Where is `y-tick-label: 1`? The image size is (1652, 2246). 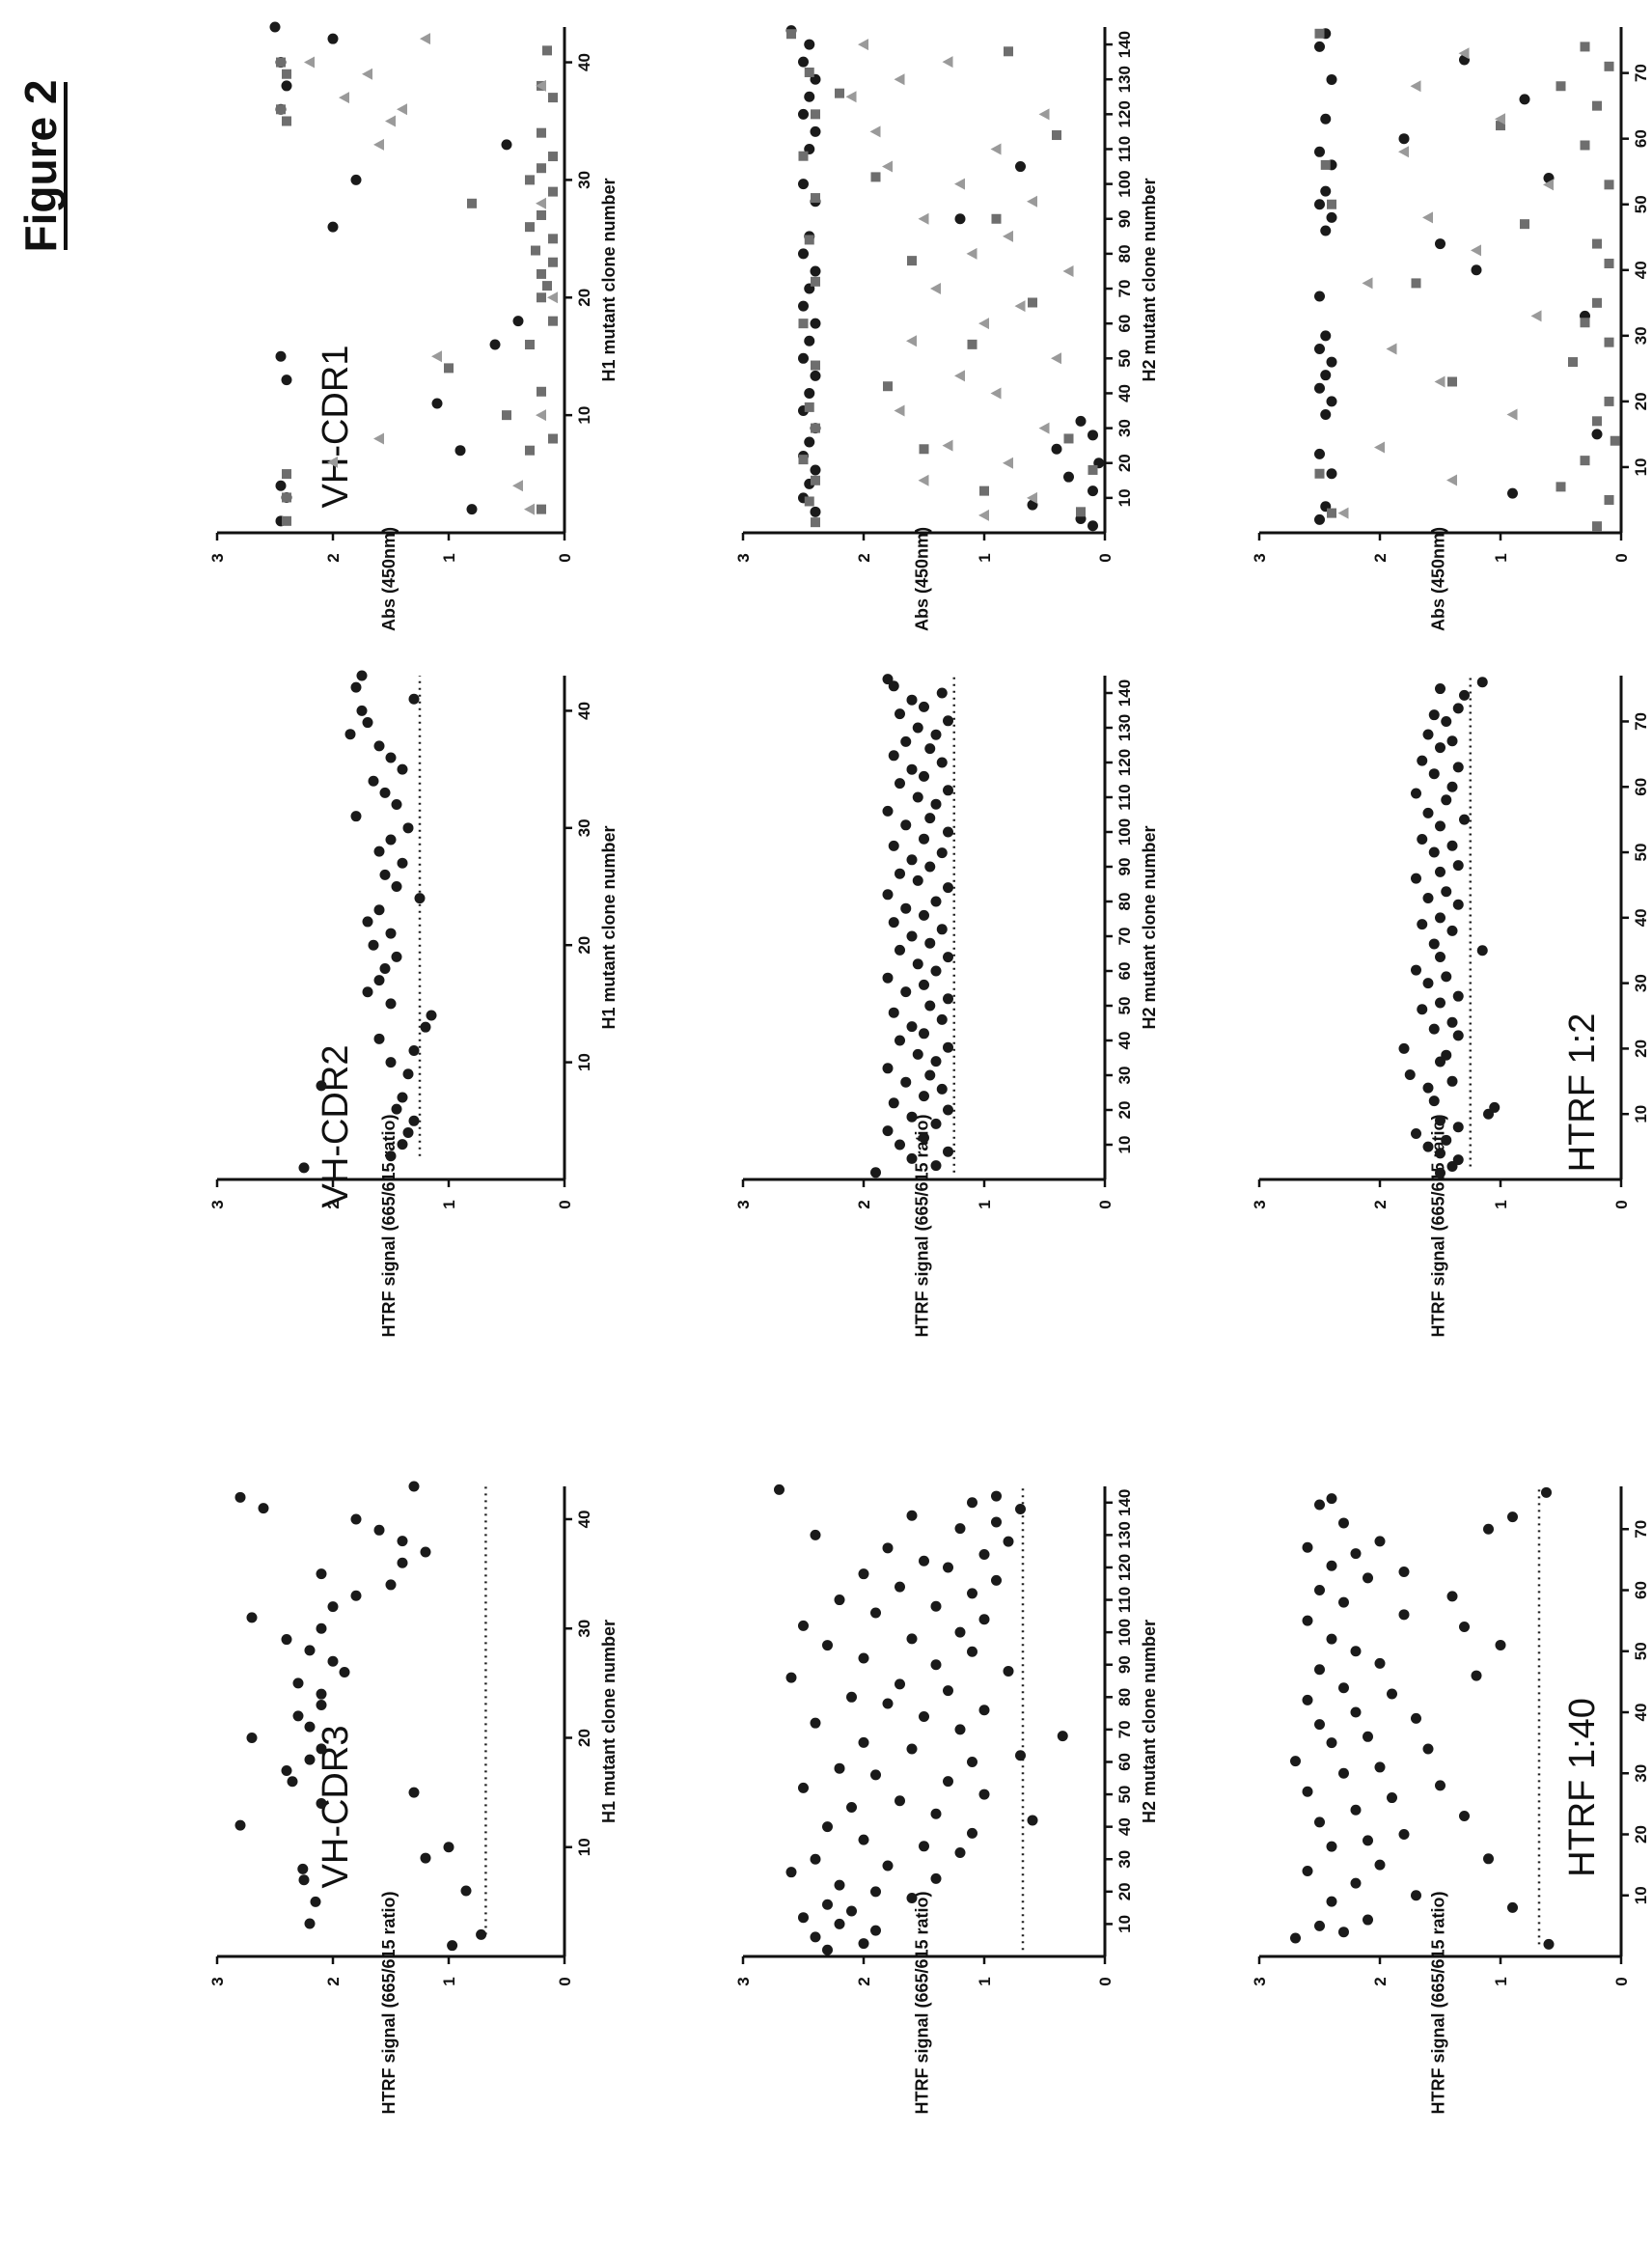
y-tick-label: 1 is located at coordinates (1501, 557).